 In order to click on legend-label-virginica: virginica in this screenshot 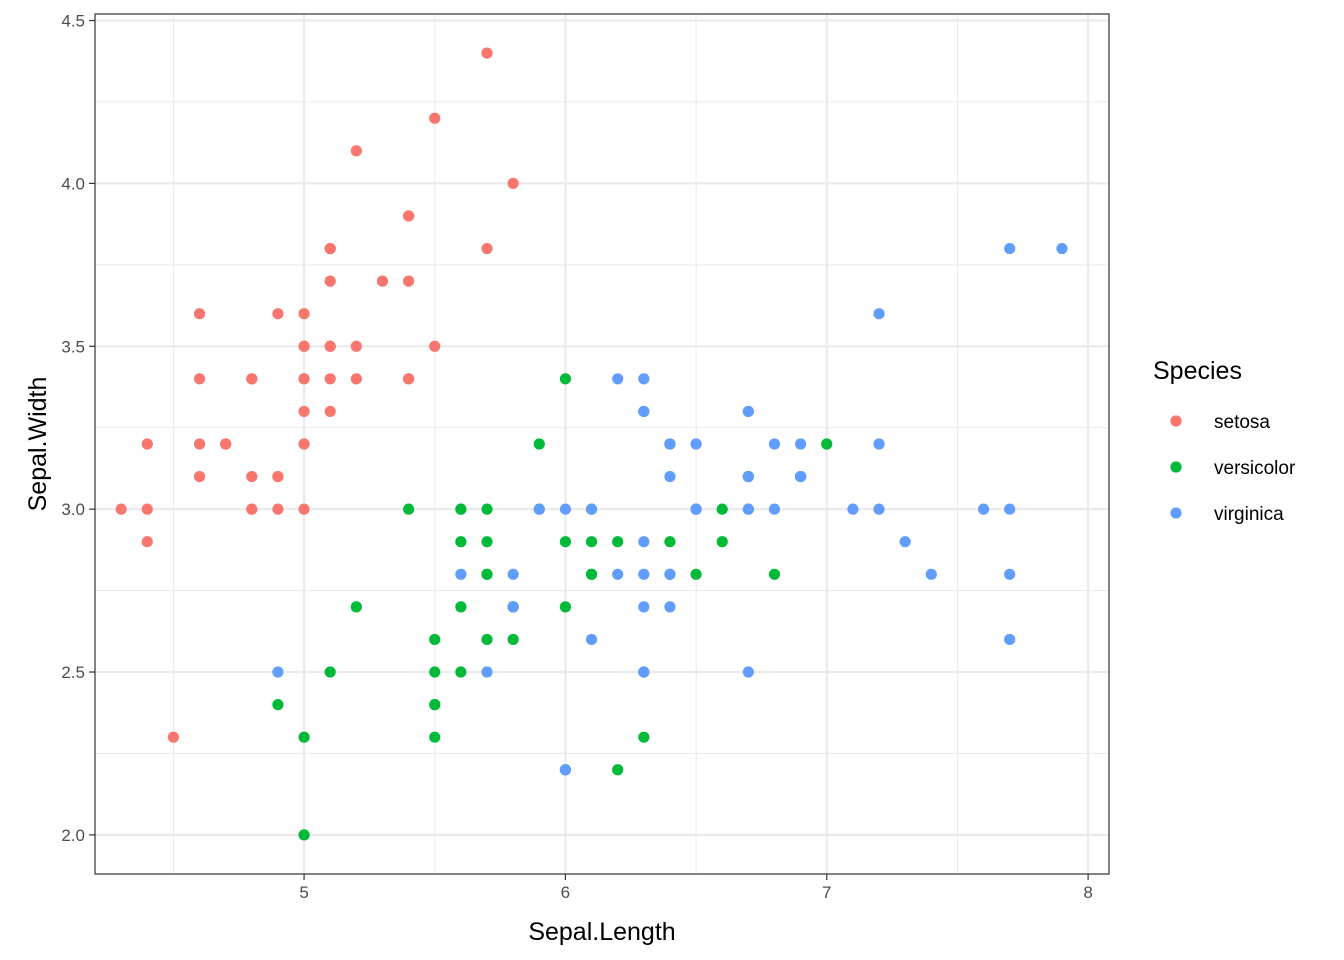, I will do `click(1249, 514)`.